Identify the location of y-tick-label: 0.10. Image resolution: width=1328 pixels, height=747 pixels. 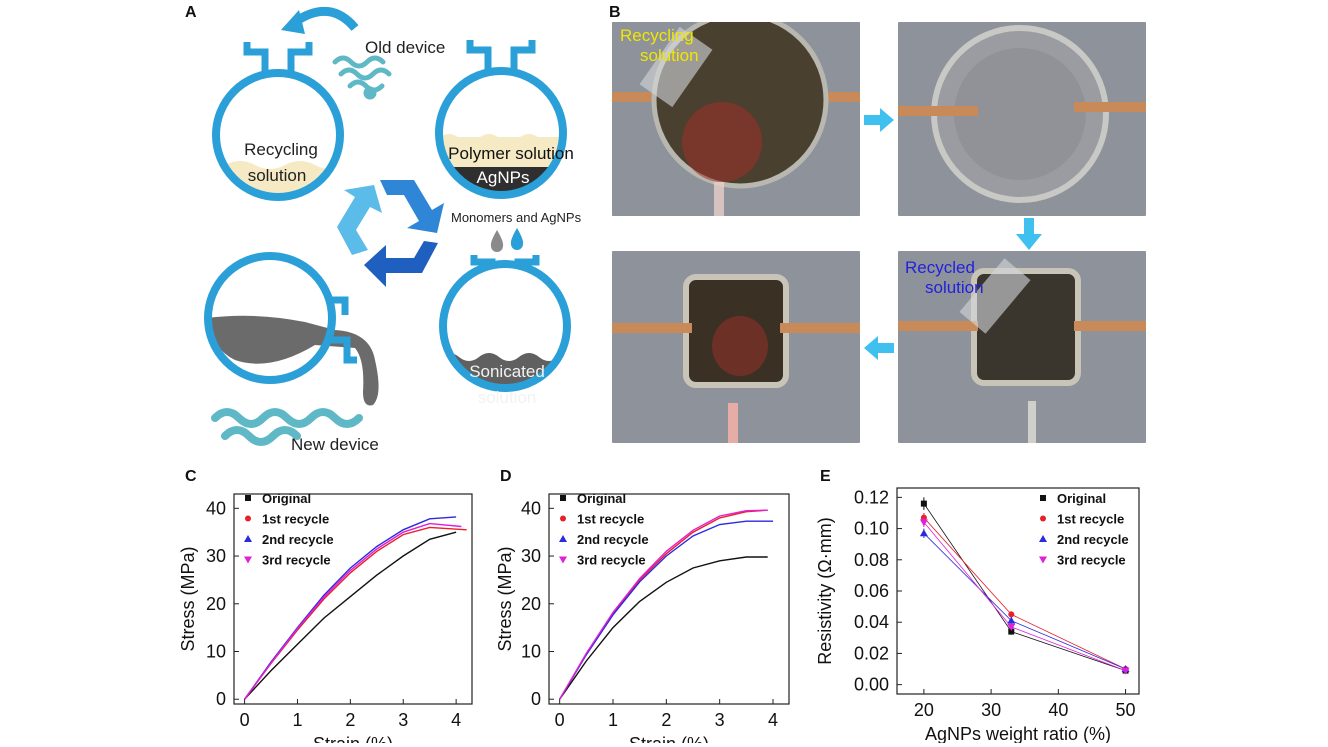
(871, 529).